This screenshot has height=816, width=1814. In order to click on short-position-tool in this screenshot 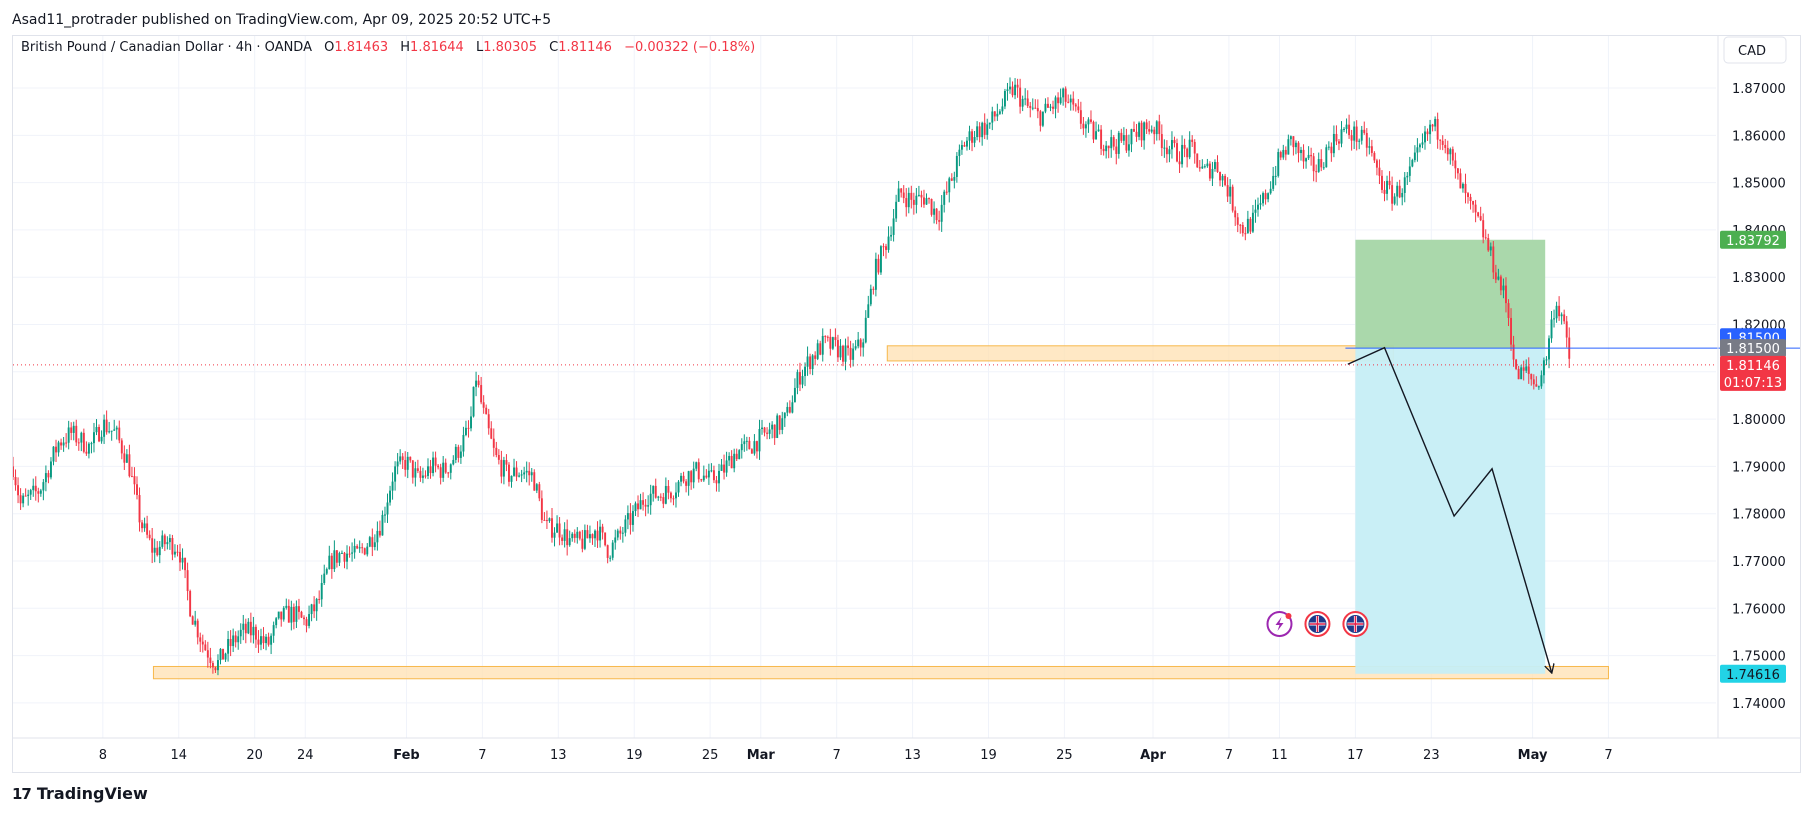, I will do `click(1450, 456)`.